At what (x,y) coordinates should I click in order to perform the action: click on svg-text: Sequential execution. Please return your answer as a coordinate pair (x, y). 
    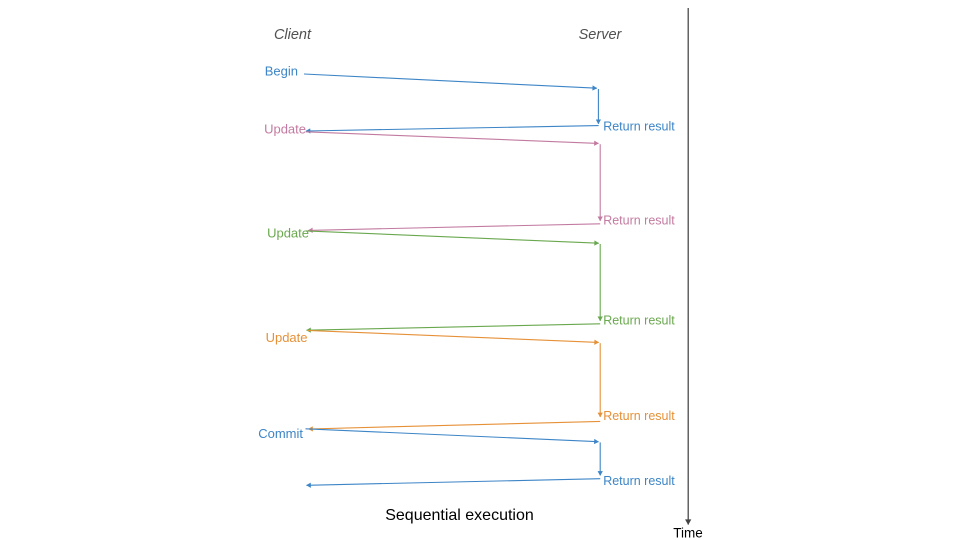
    Looking at the image, I should click on (459, 515).